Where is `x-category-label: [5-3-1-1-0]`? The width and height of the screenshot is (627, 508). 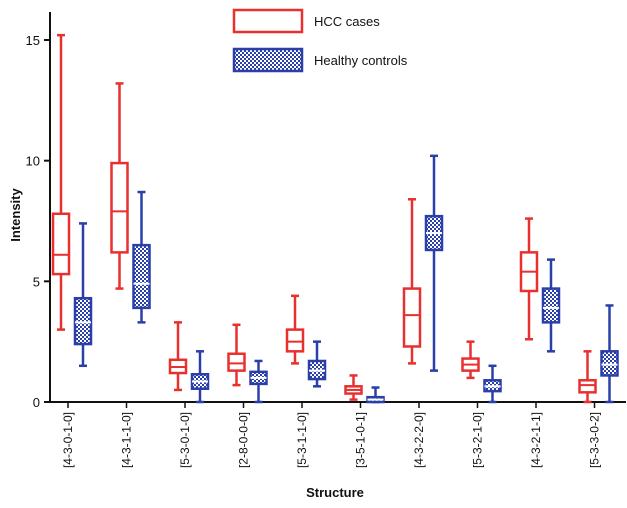
x-category-label: [5-3-1-1-0] is located at coordinates (302, 440).